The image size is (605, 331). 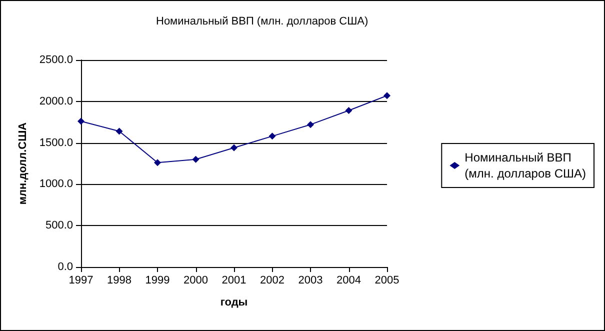 What do you see at coordinates (59, 226) in the screenshot?
I see `y-tick-label: 500.0` at bounding box center [59, 226].